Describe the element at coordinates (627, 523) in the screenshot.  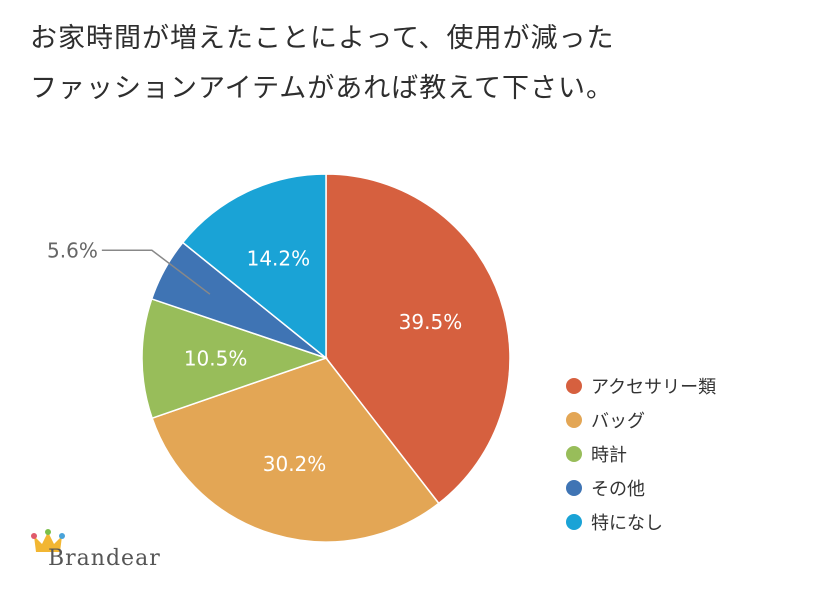
I see `legend-label: 特になし` at that location.